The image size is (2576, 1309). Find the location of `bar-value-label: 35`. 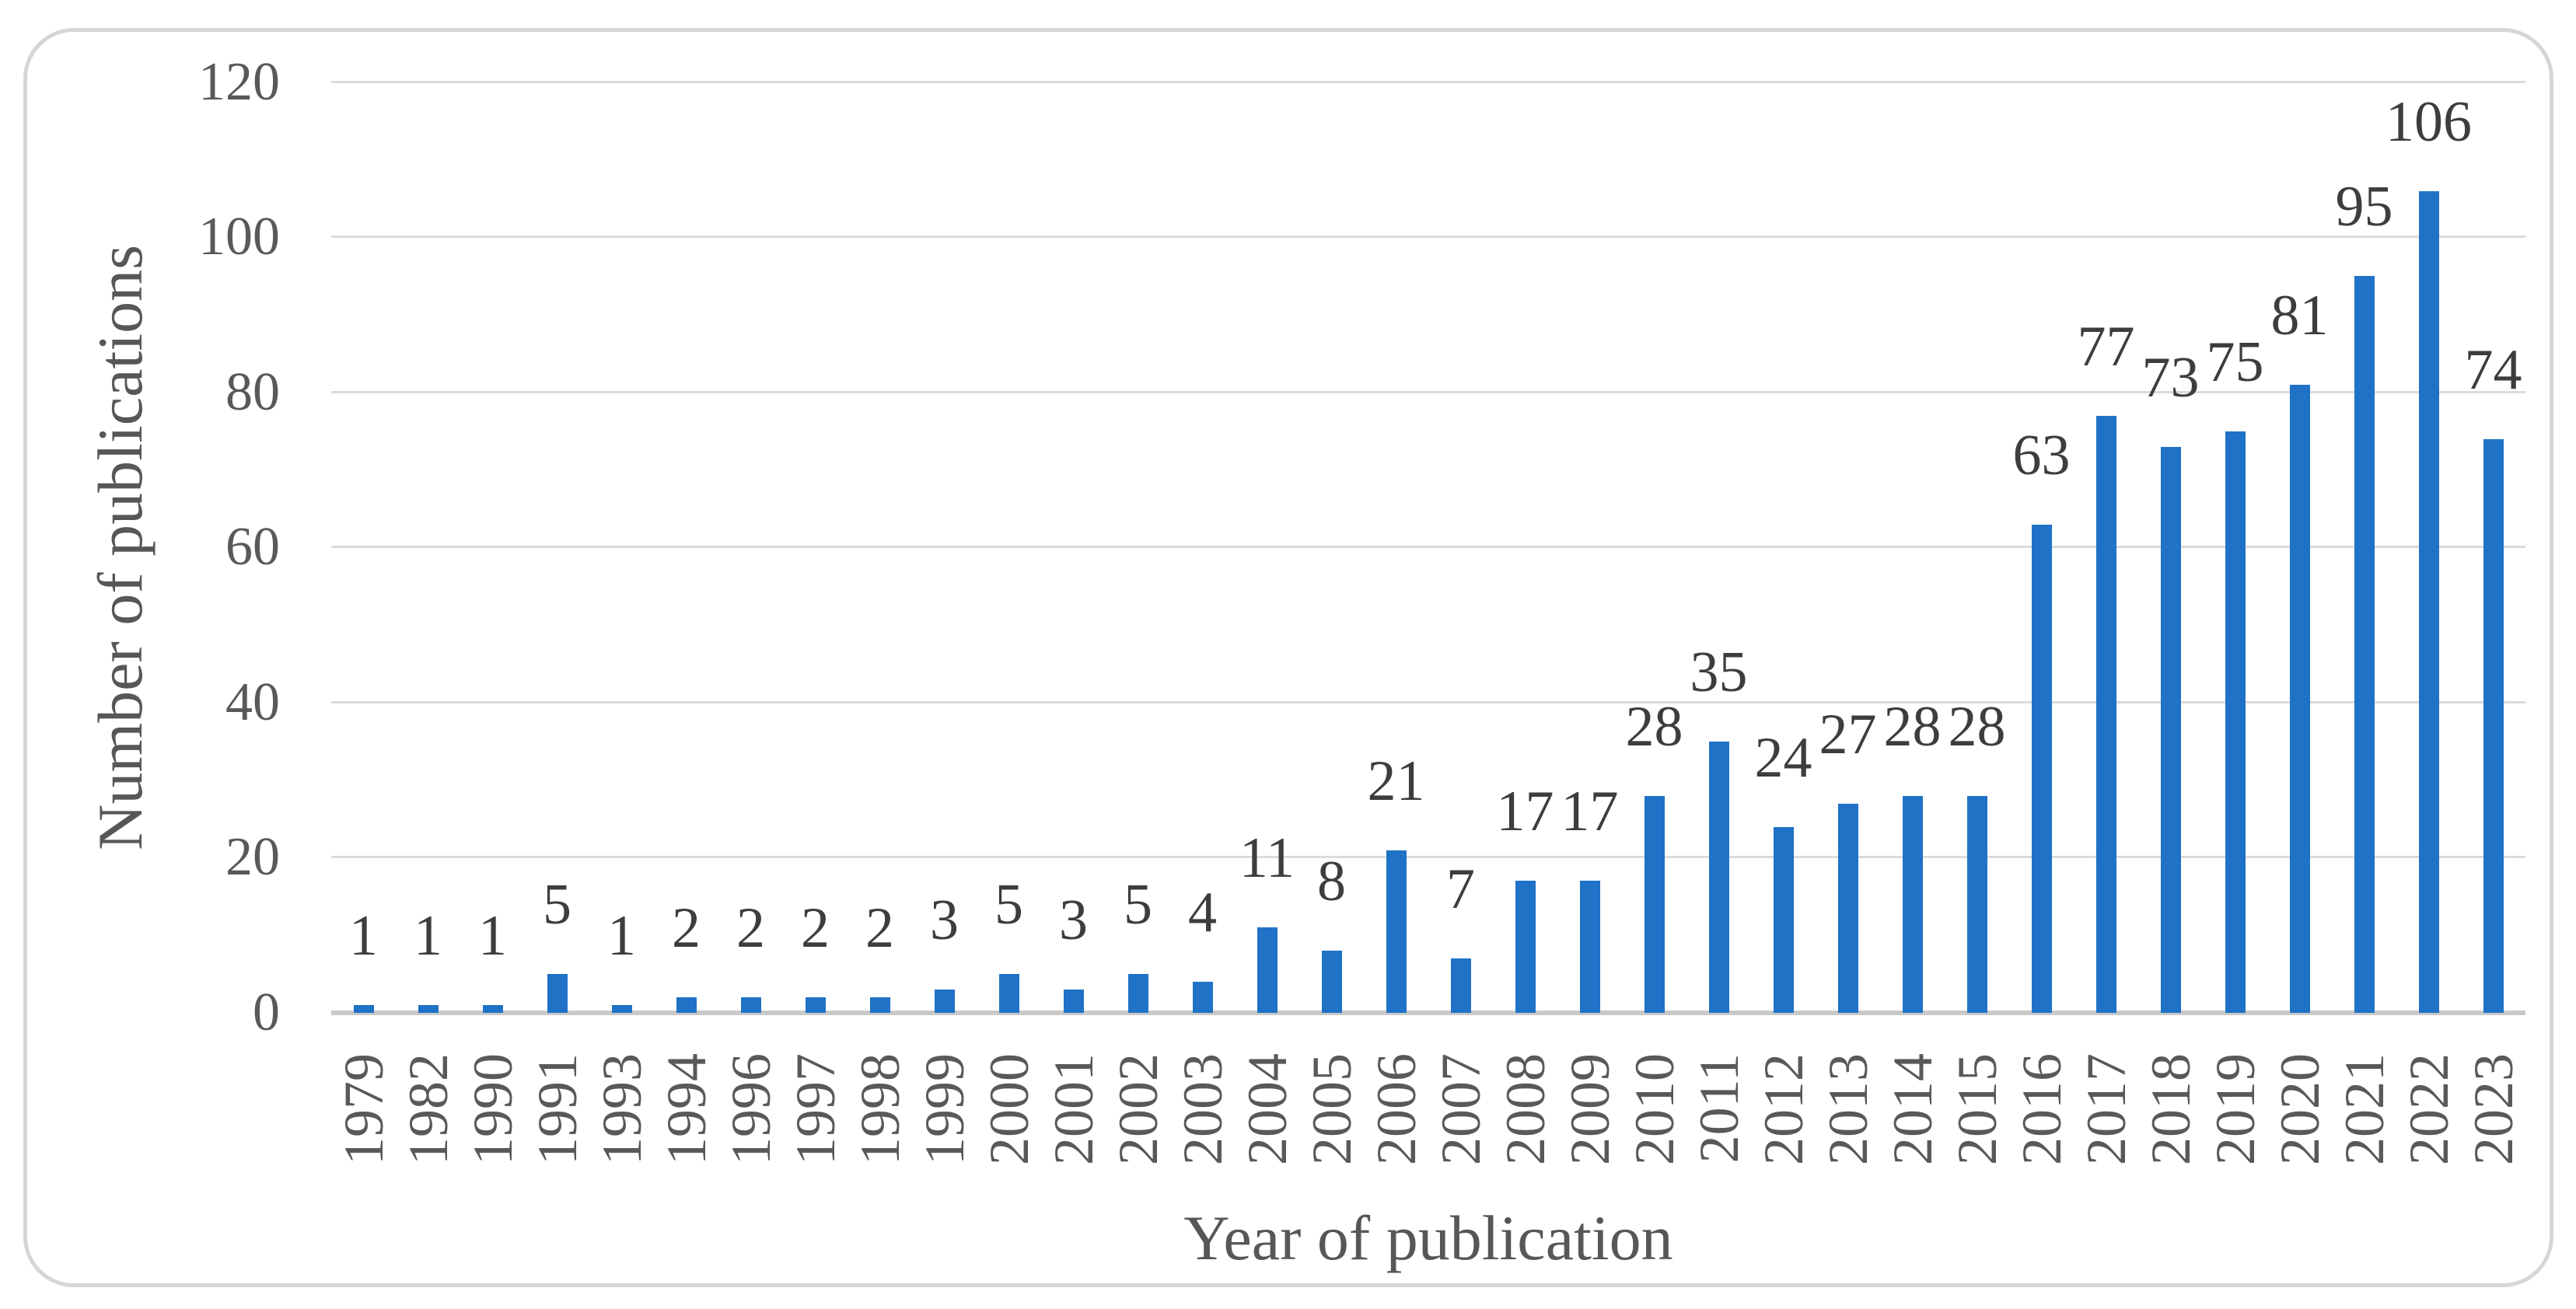

bar-value-label: 35 is located at coordinates (1719, 672).